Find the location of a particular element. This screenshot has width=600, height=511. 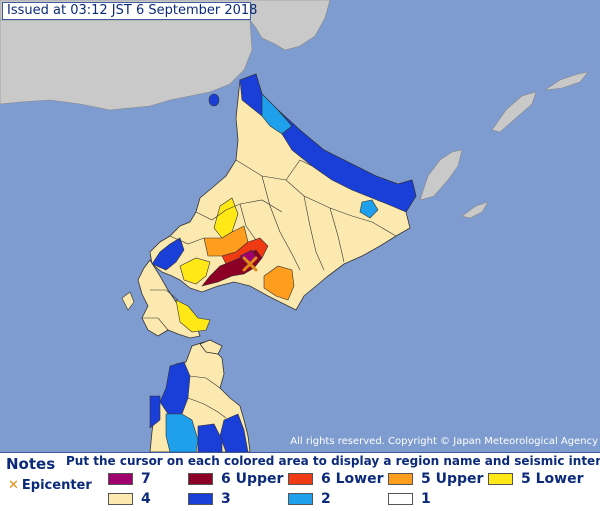

legend-item-4: 4 is located at coordinates (129, 499).